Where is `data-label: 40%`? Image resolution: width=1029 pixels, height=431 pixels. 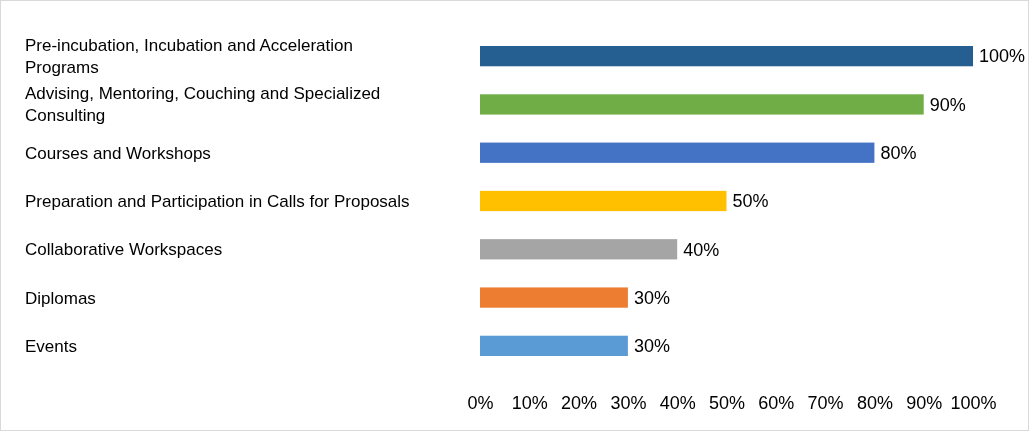 data-label: 40% is located at coordinates (701, 249).